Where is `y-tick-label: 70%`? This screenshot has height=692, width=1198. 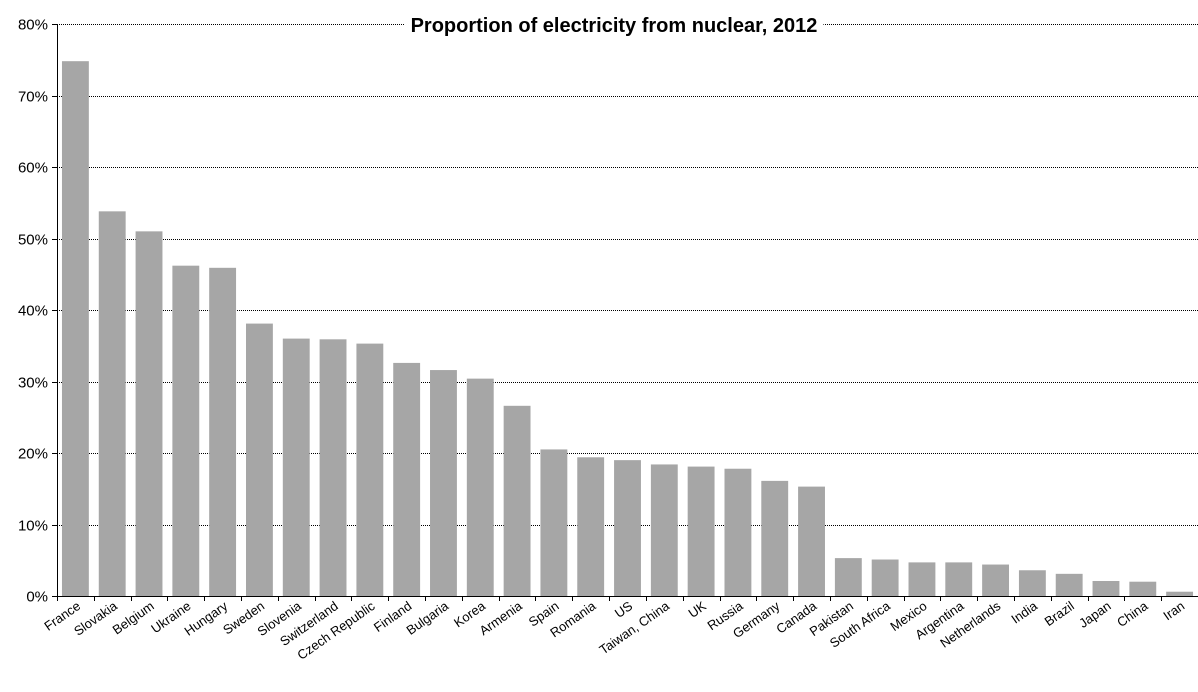
y-tick-label: 70% is located at coordinates (33, 97).